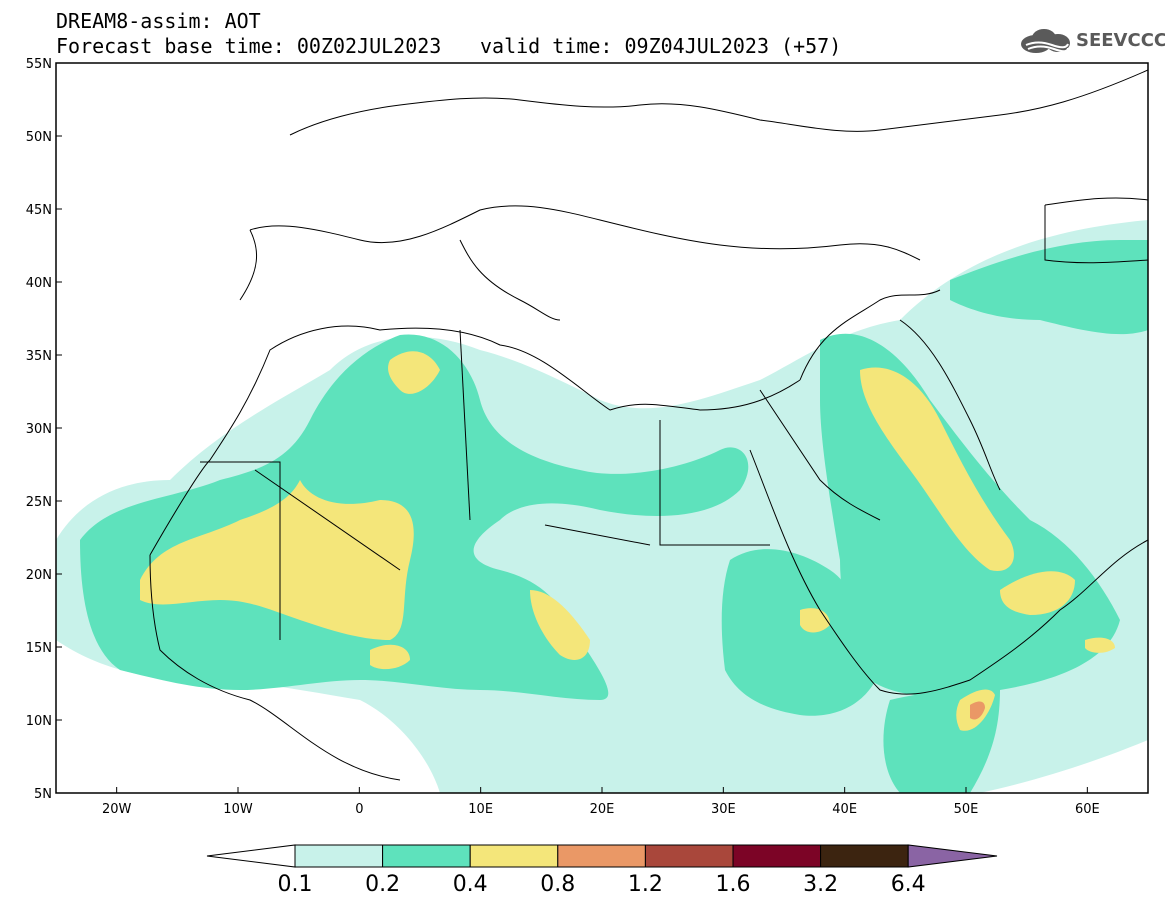 This screenshot has width=1165, height=905. What do you see at coordinates (820, 884) in the screenshot?
I see `colorbar-label: 3.2` at bounding box center [820, 884].